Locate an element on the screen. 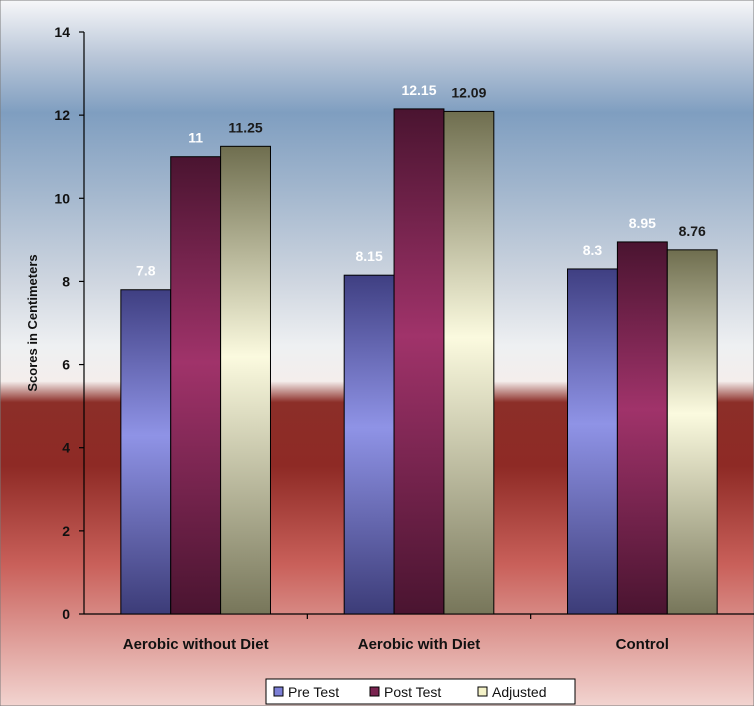 The image size is (754, 711). data-label: 8.95 is located at coordinates (642, 223).